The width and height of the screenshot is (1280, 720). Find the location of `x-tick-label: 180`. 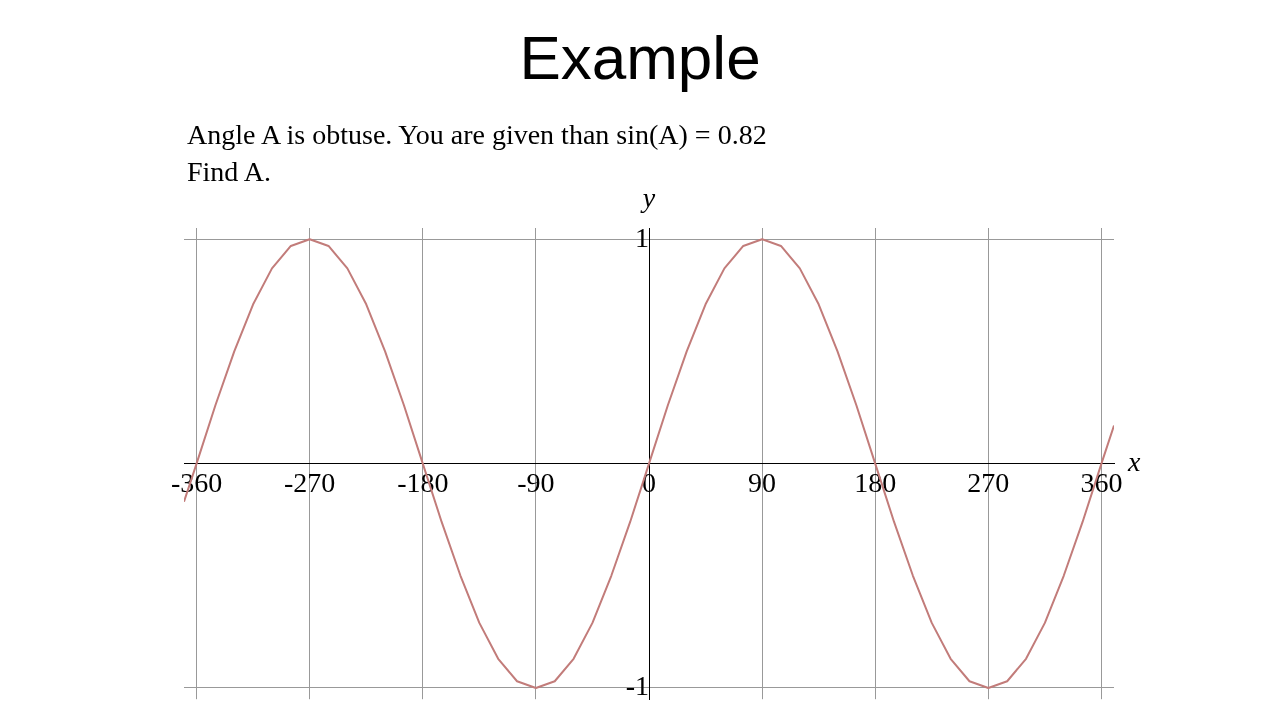

x-tick-label: 180 is located at coordinates (875, 482).